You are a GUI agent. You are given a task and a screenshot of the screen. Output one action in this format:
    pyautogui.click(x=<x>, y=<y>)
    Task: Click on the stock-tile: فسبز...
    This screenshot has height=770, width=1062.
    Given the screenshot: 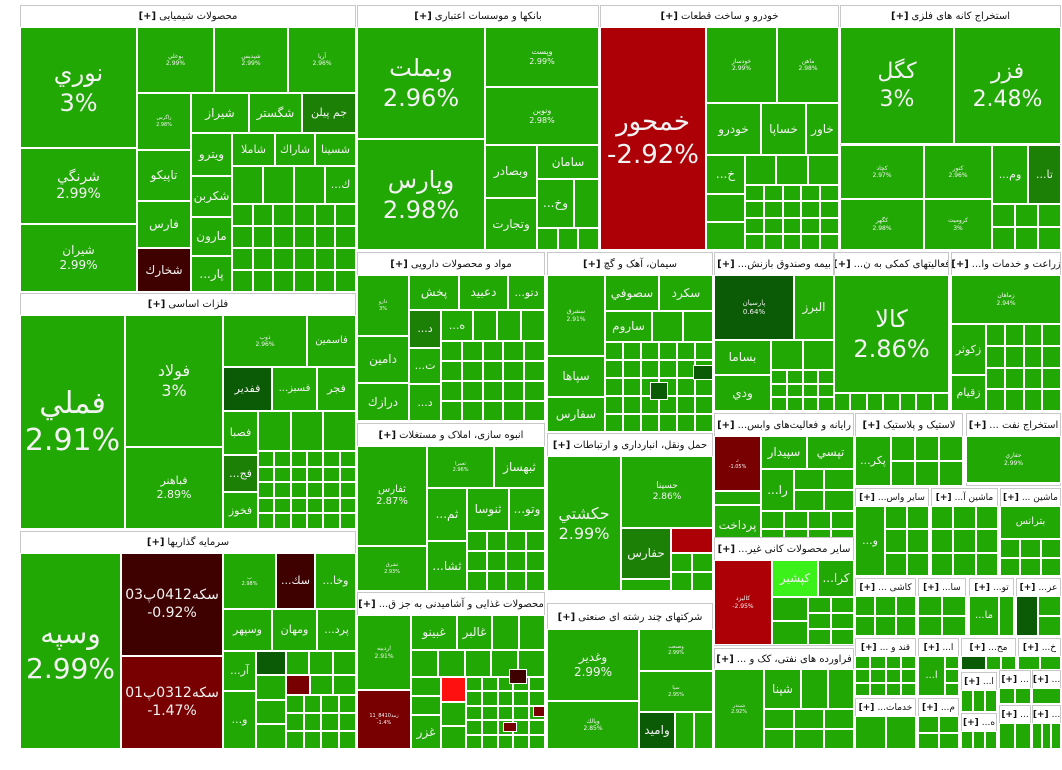 What is the action you would take?
    pyautogui.click(x=294, y=389)
    